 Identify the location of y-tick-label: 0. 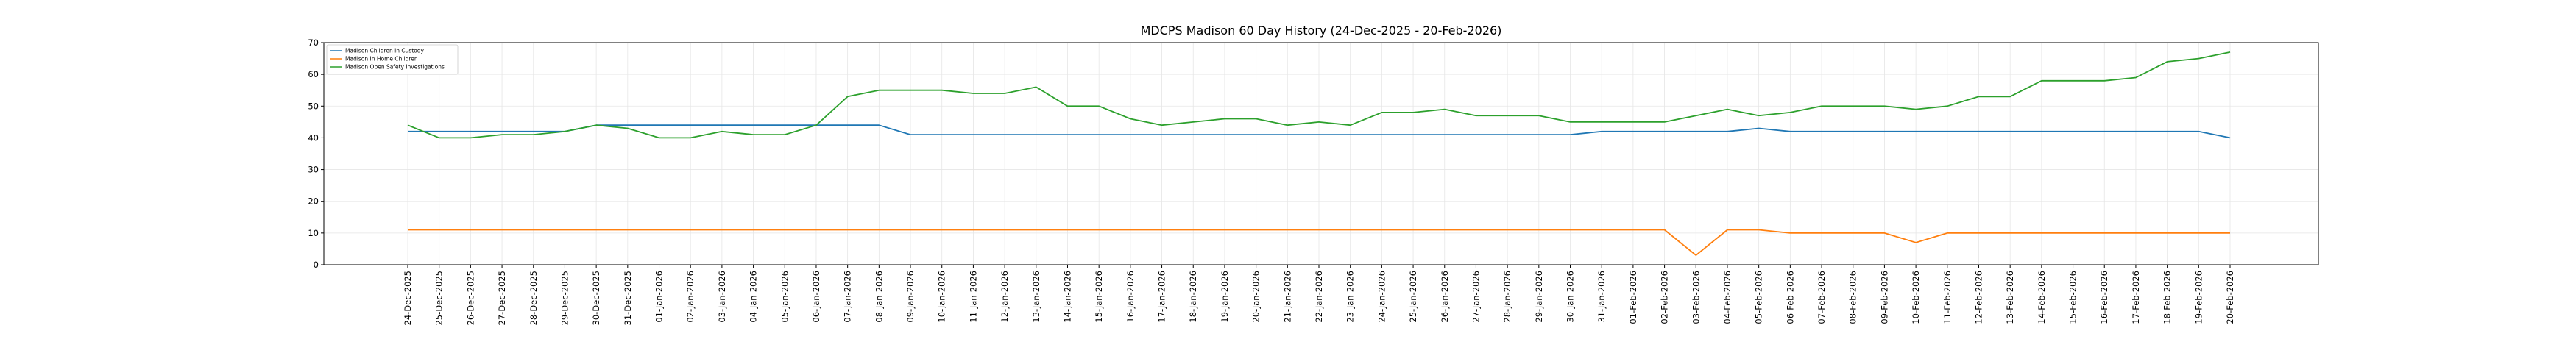
(316, 265).